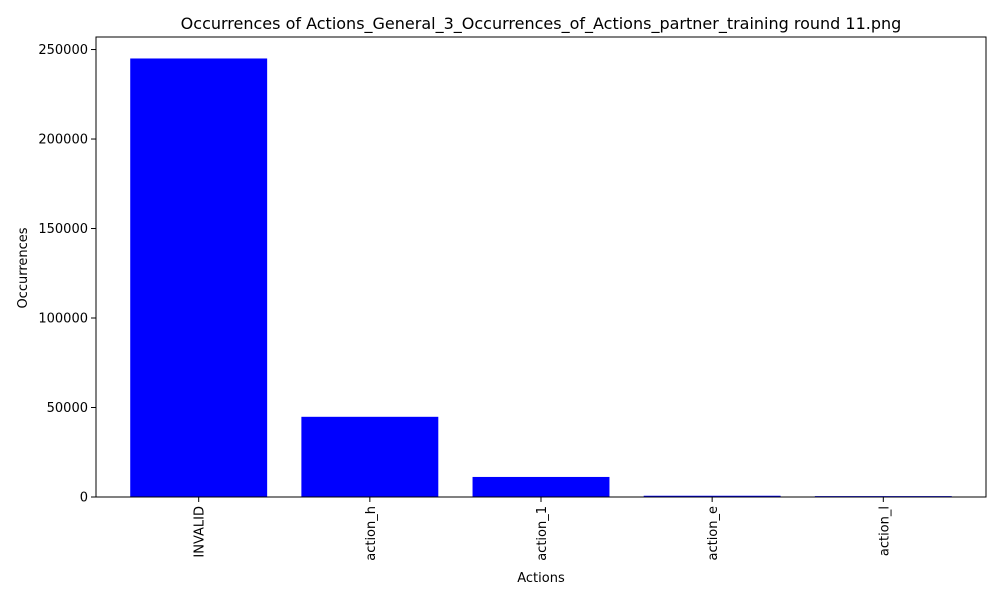 This screenshot has height=604, width=1000. Describe the element at coordinates (63, 229) in the screenshot. I see `y-tick-label: 150000` at that location.